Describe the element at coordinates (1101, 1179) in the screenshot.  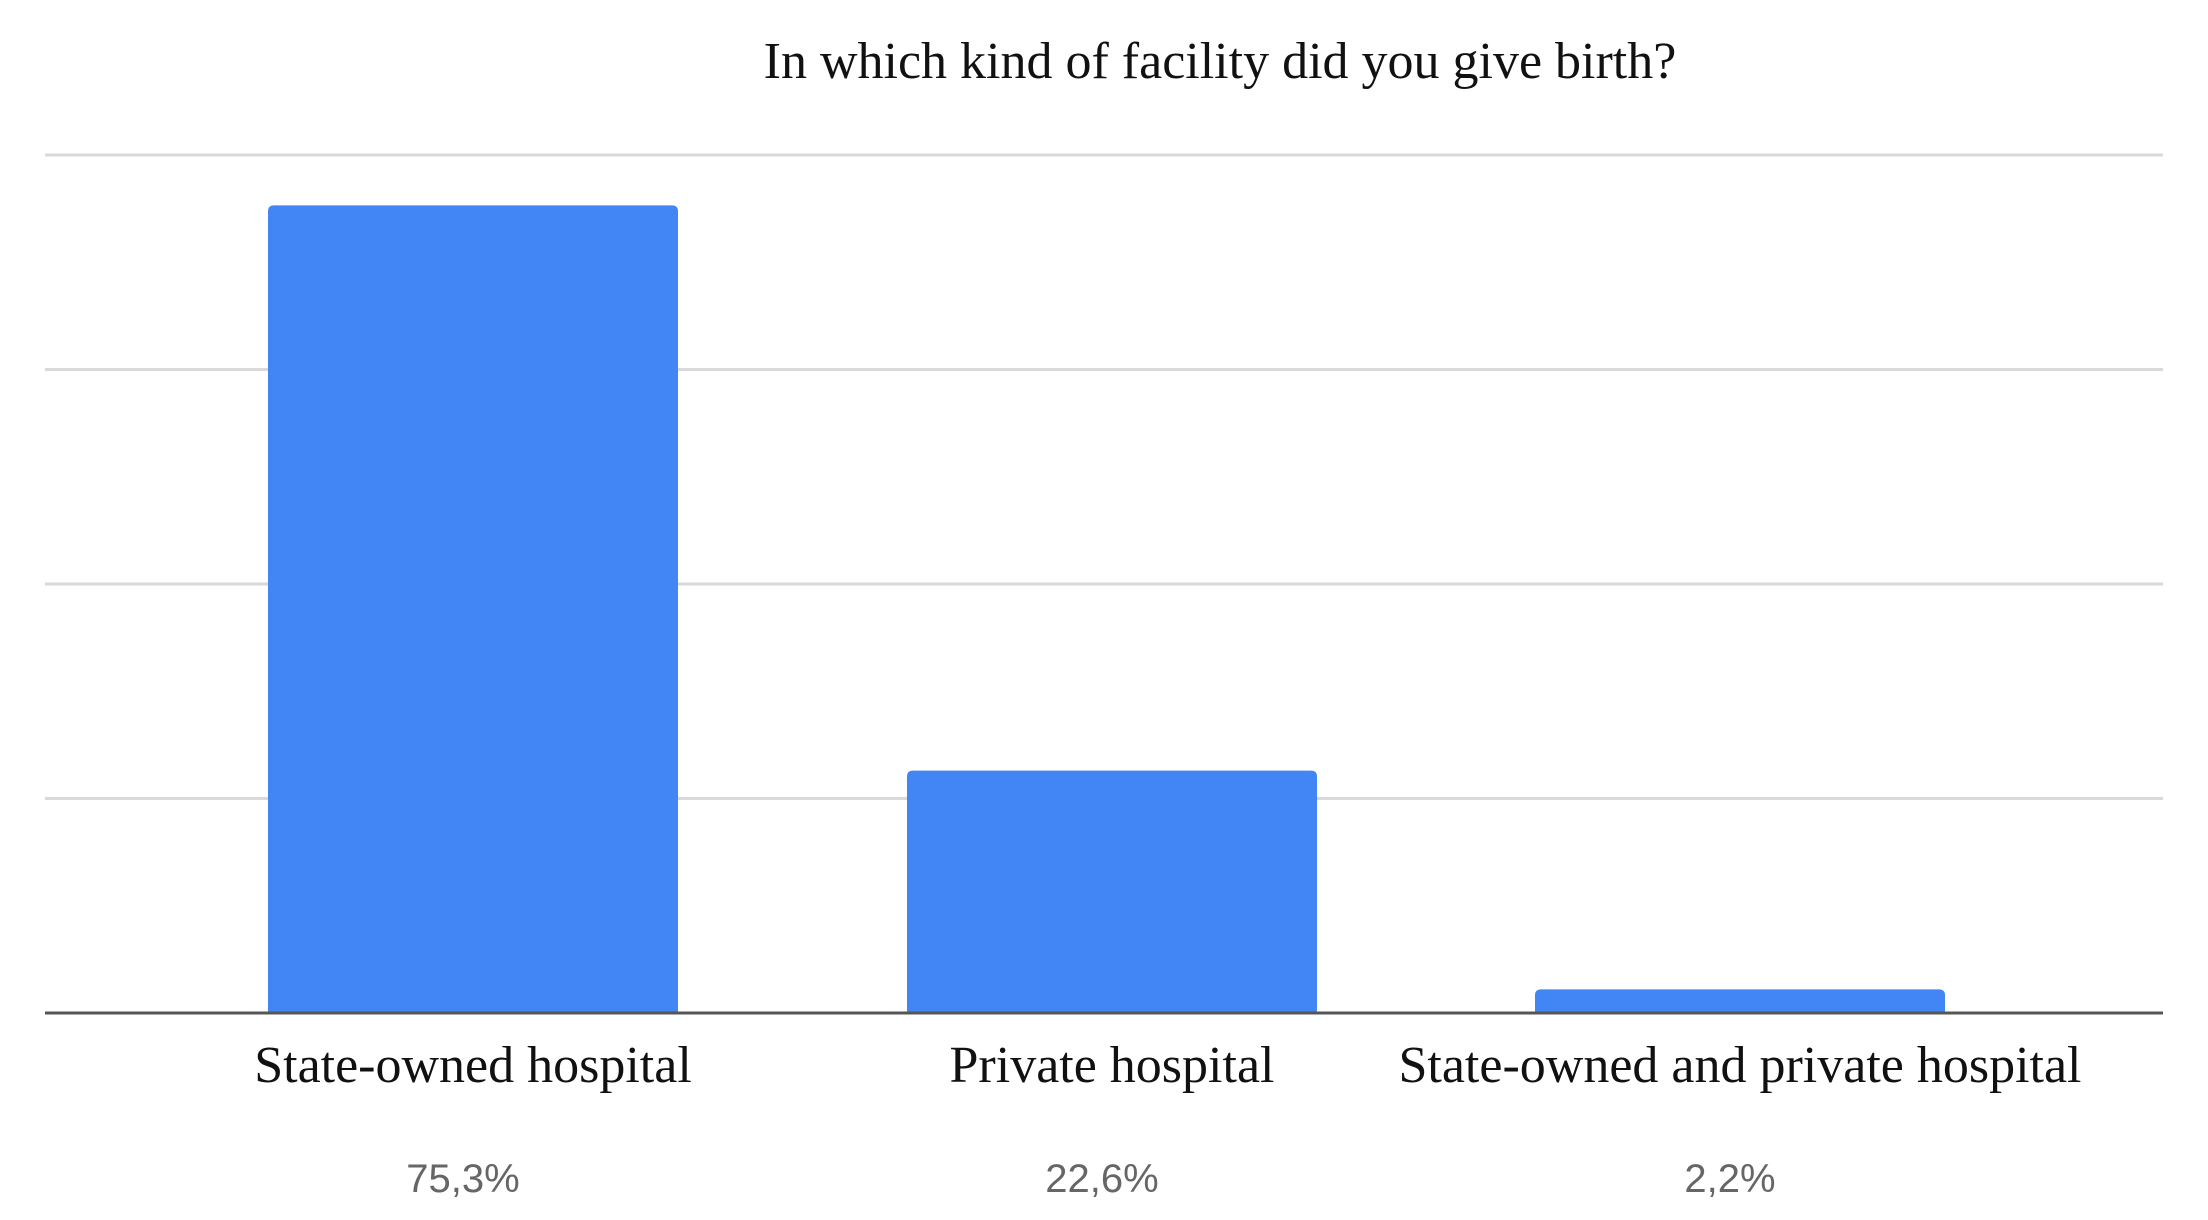
I see `value-label: 22,6%` at that location.